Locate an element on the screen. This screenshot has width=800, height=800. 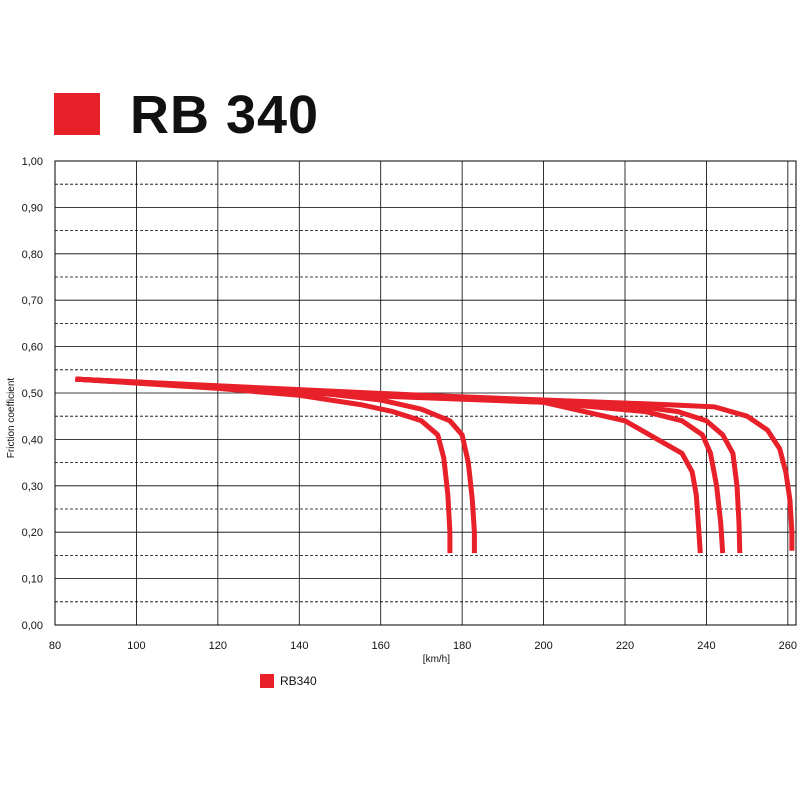
y-tick-label: 0,80 is located at coordinates (32, 255).